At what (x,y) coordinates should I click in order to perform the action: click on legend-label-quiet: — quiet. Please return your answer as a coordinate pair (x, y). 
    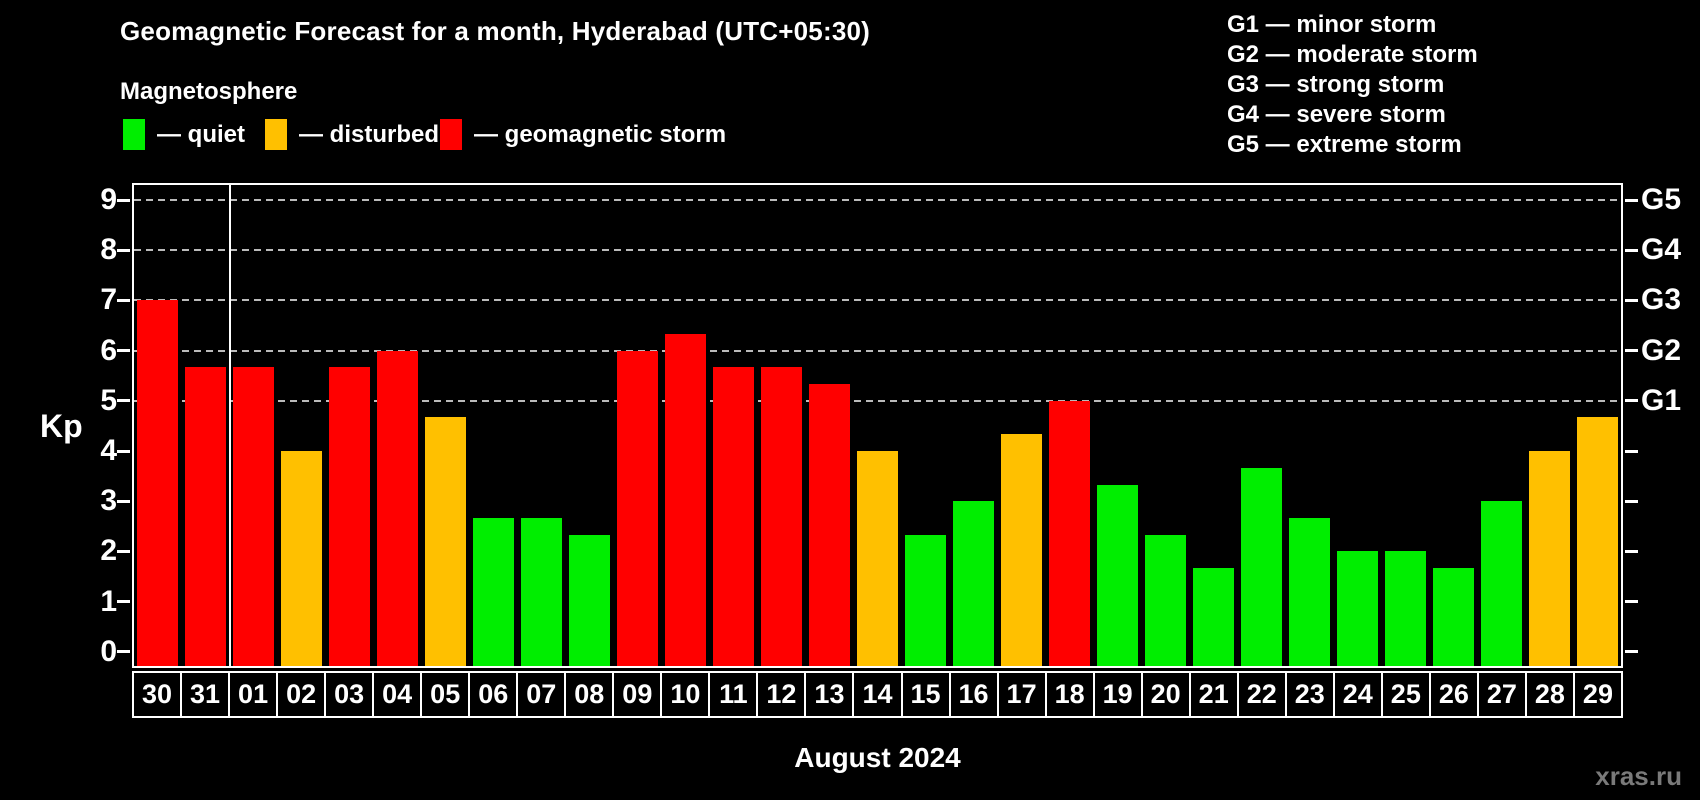
    Looking at the image, I should click on (201, 134).